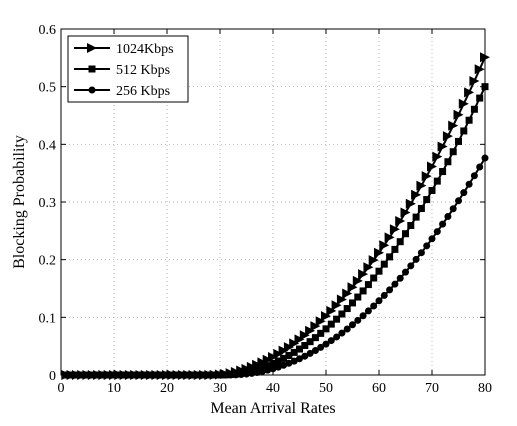  Describe the element at coordinates (143, 70) in the screenshot. I see `legend-label: 512 Kbps` at that location.